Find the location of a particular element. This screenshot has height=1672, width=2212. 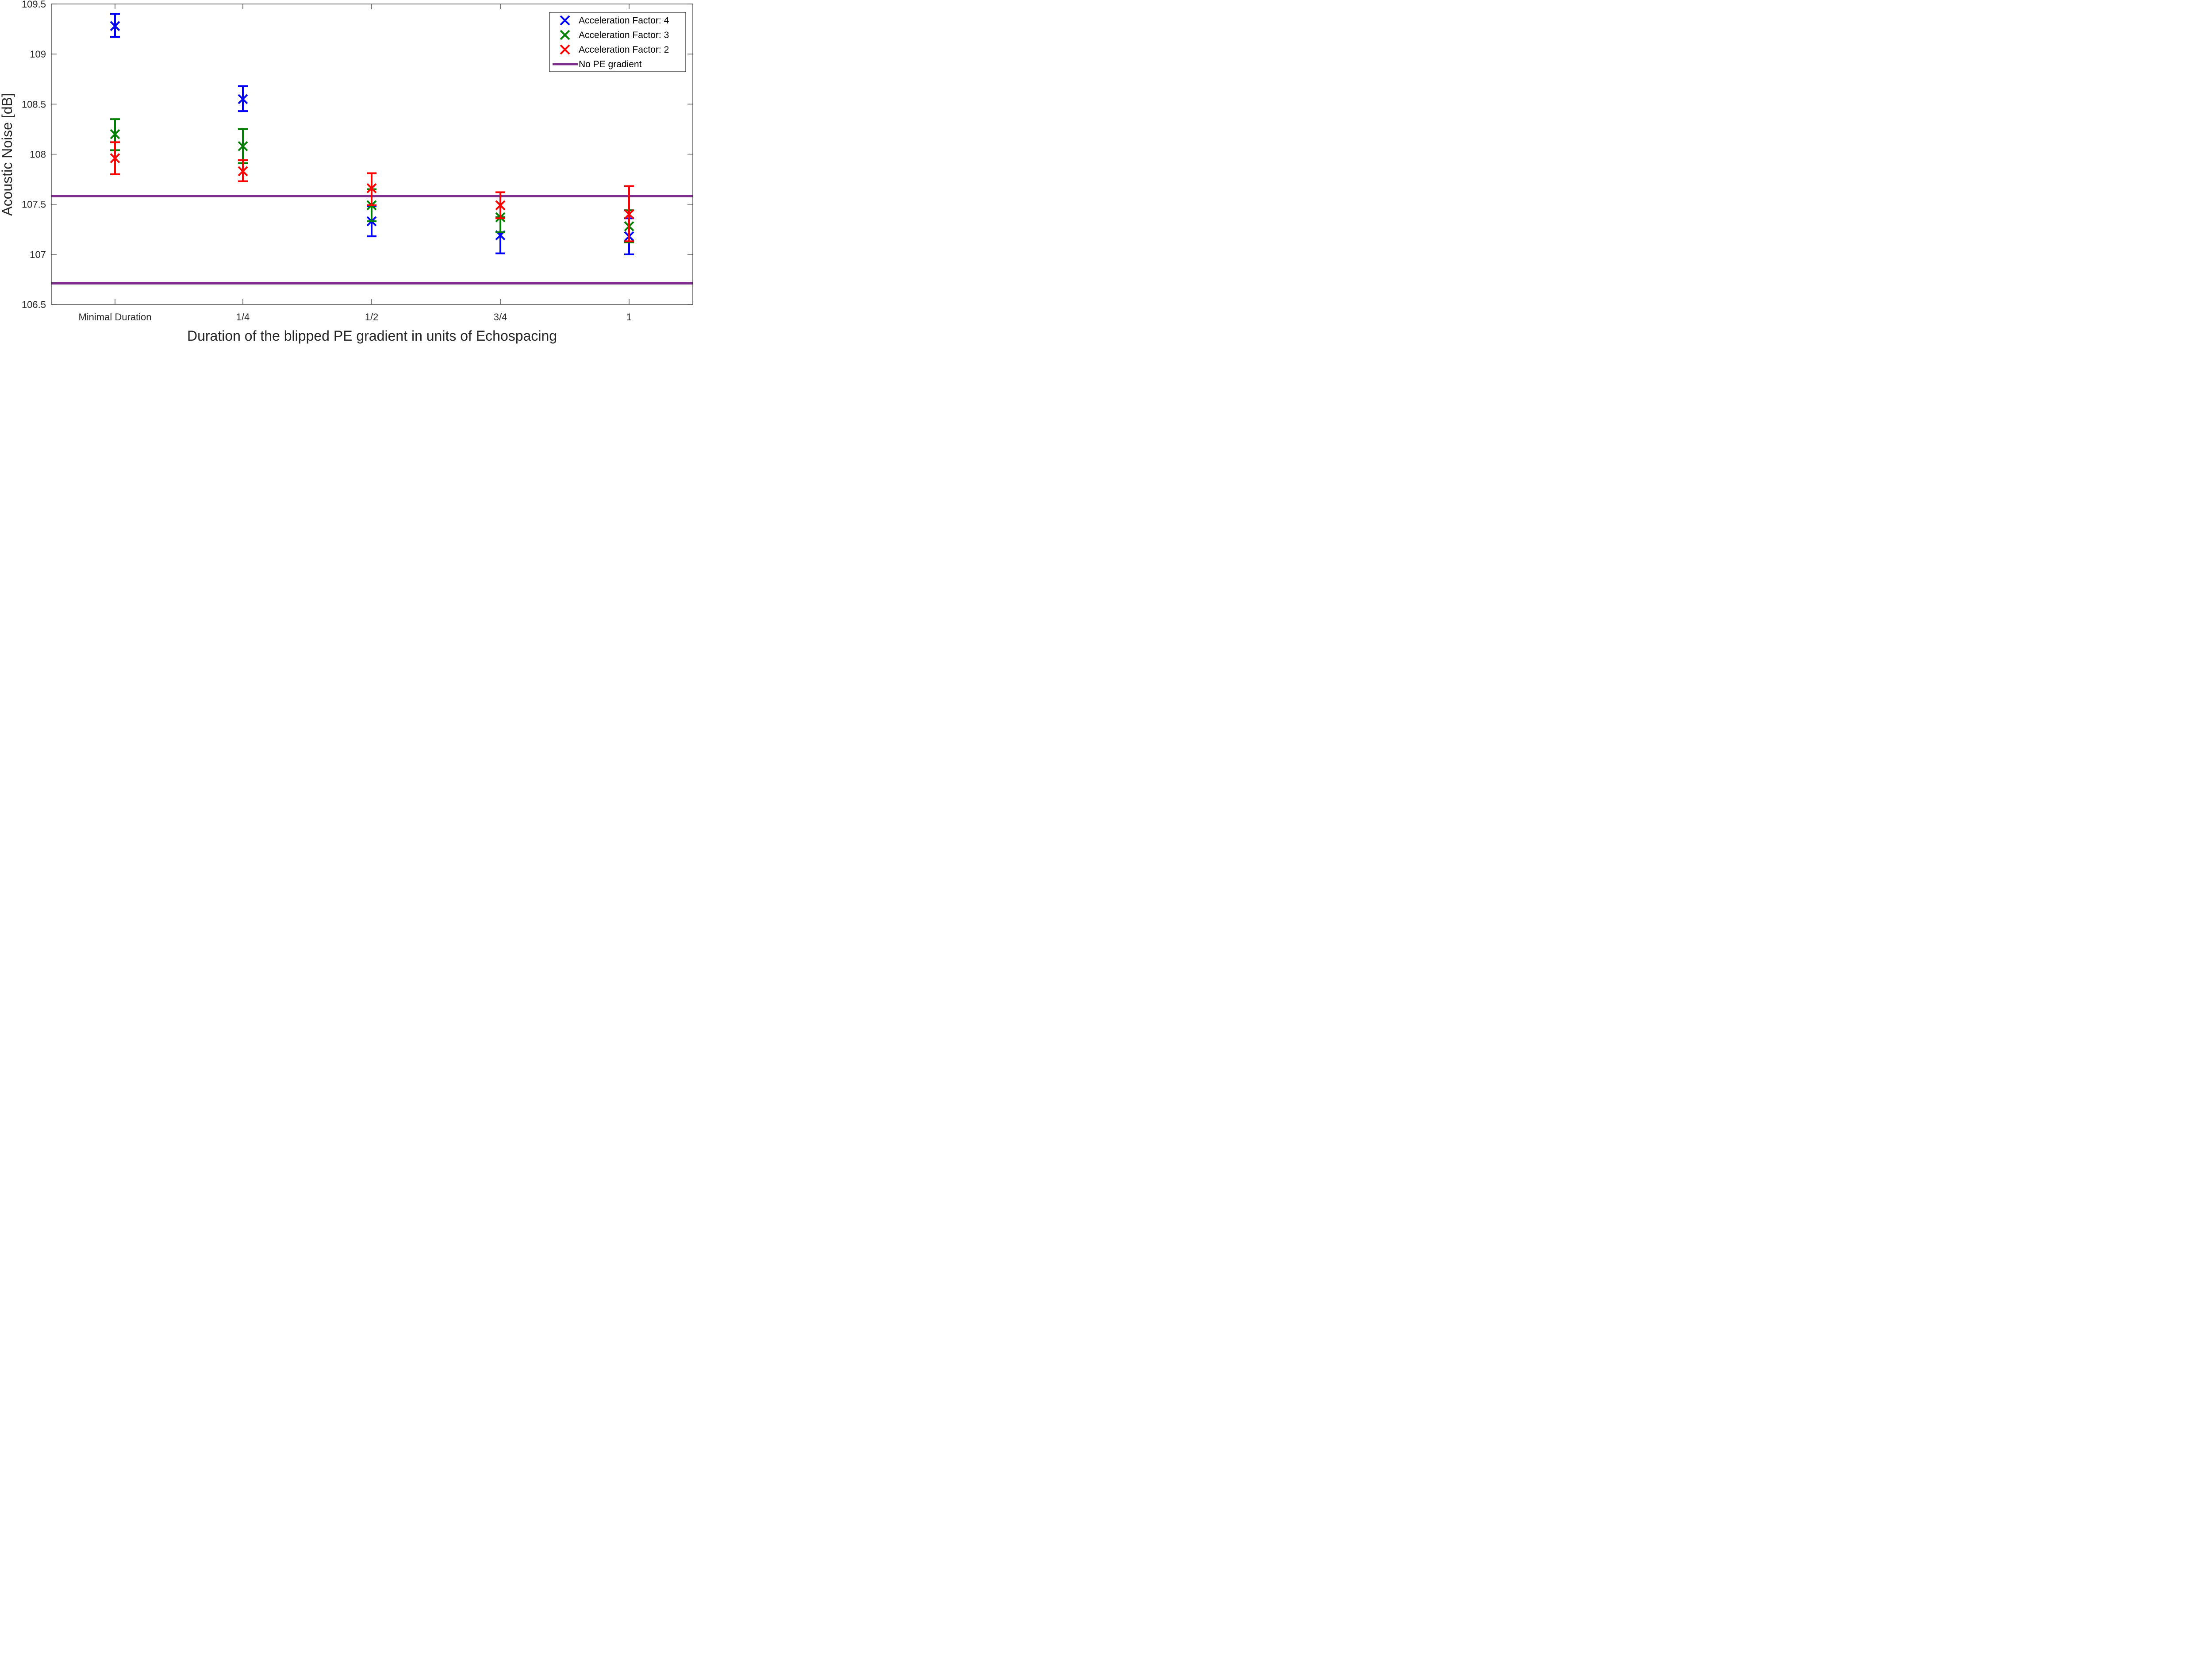

y-tick-label: 106.5 is located at coordinates (34, 304).